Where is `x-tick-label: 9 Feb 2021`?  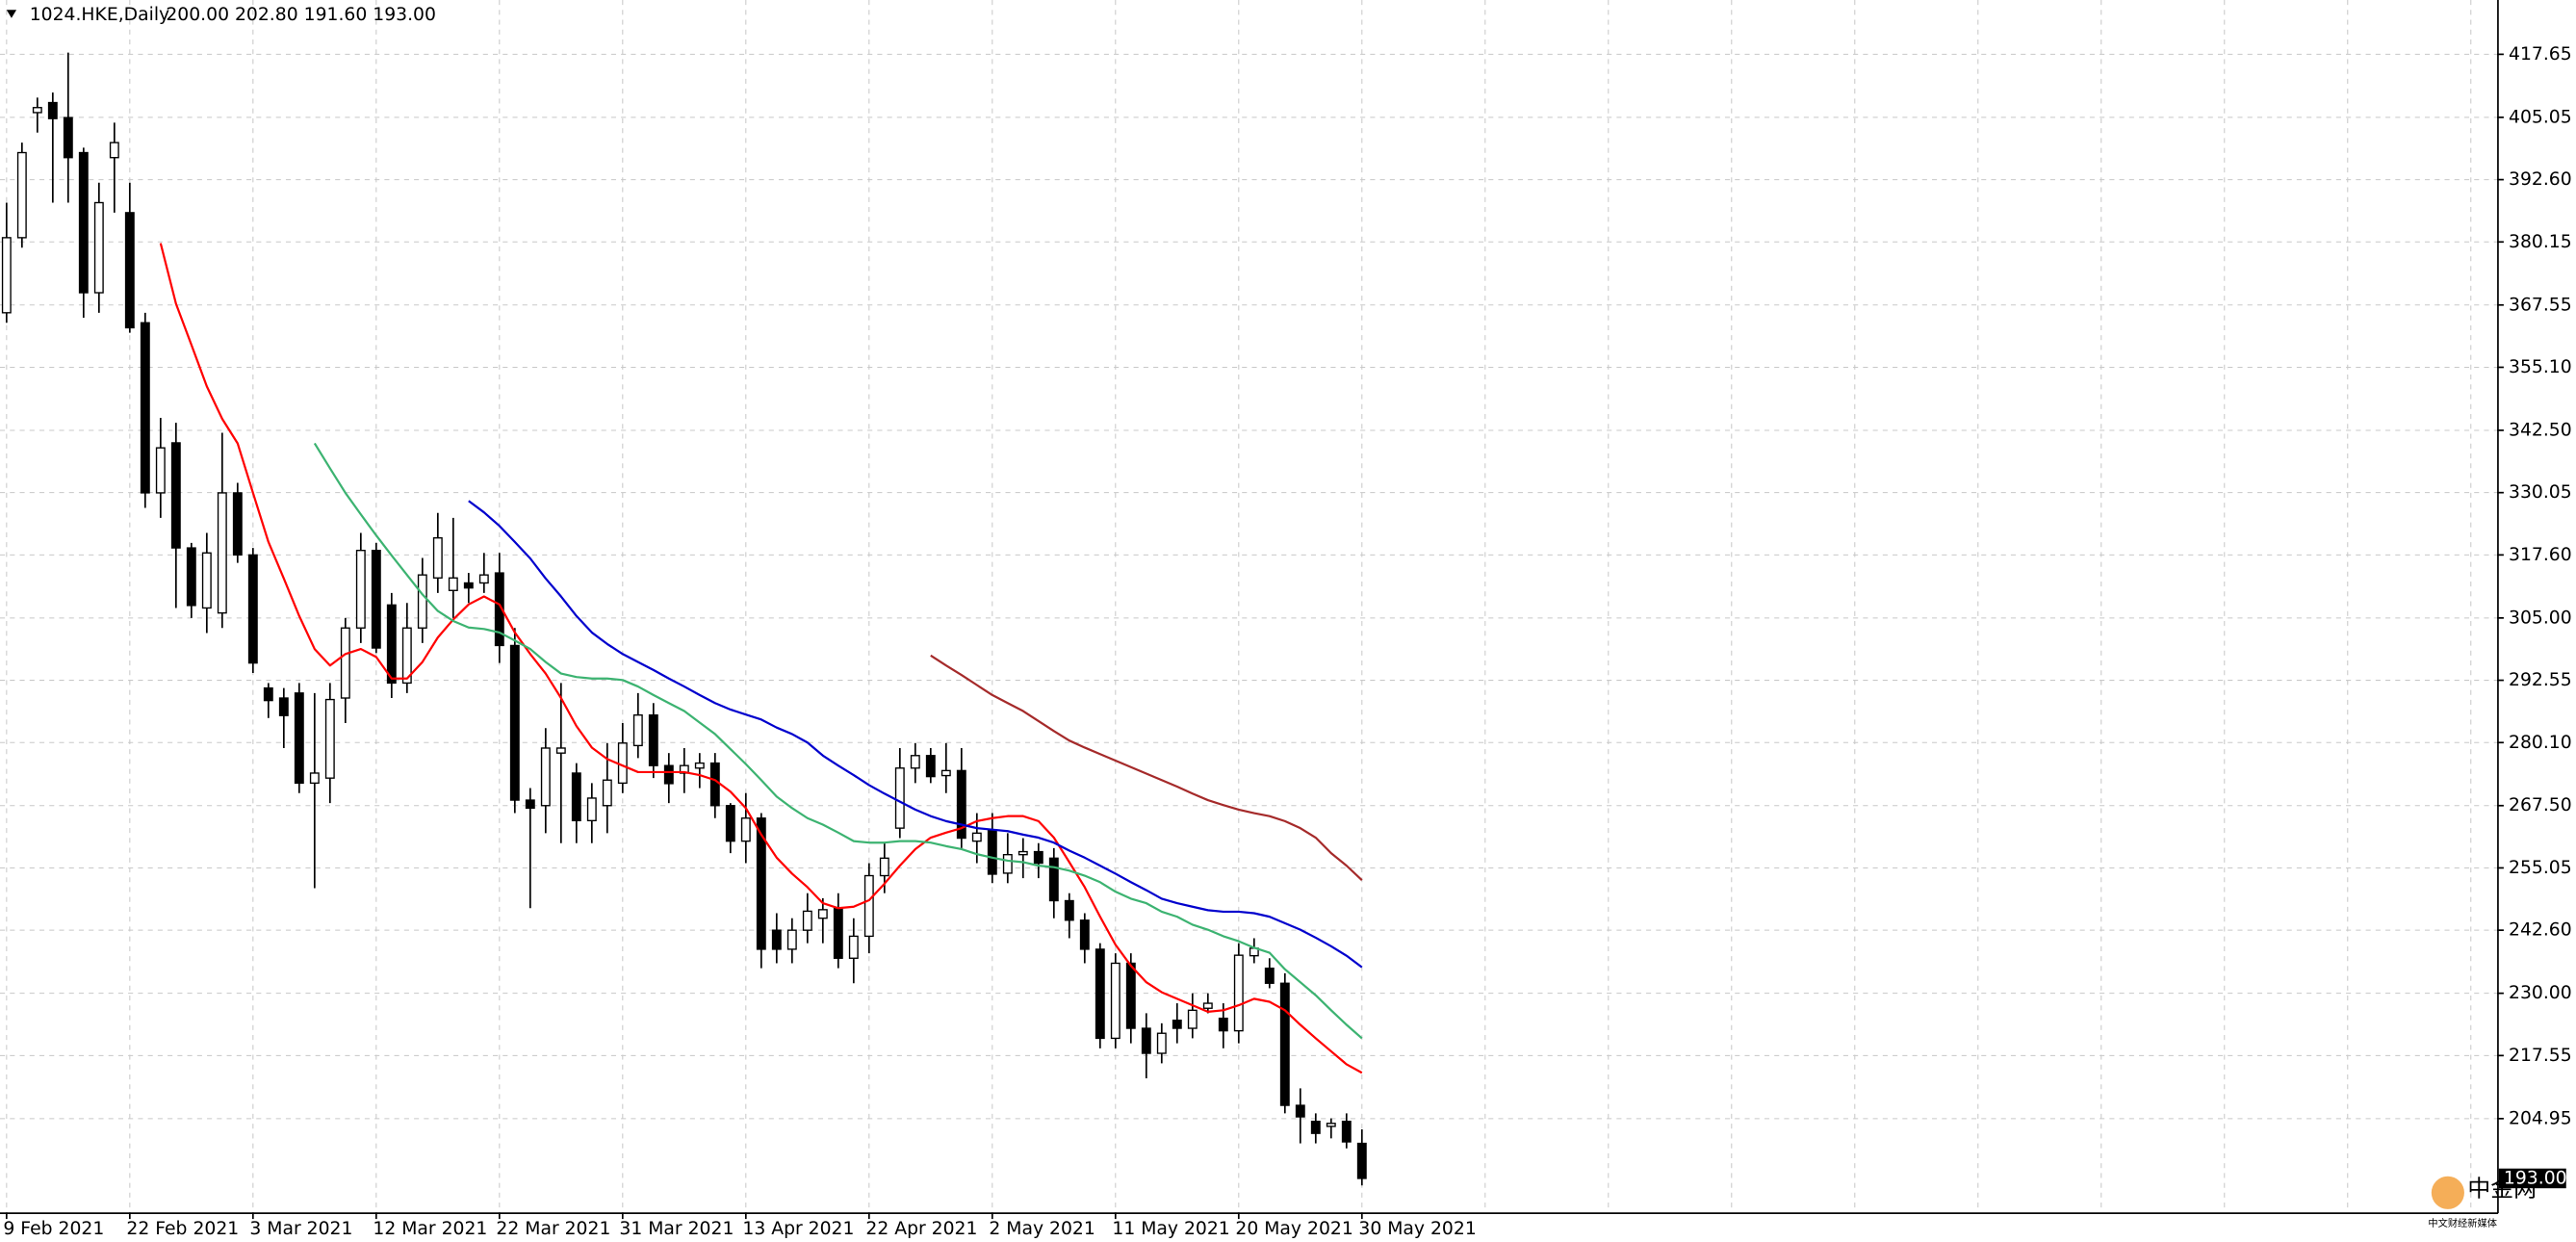 x-tick-label: 9 Feb 2021 is located at coordinates (54, 1229).